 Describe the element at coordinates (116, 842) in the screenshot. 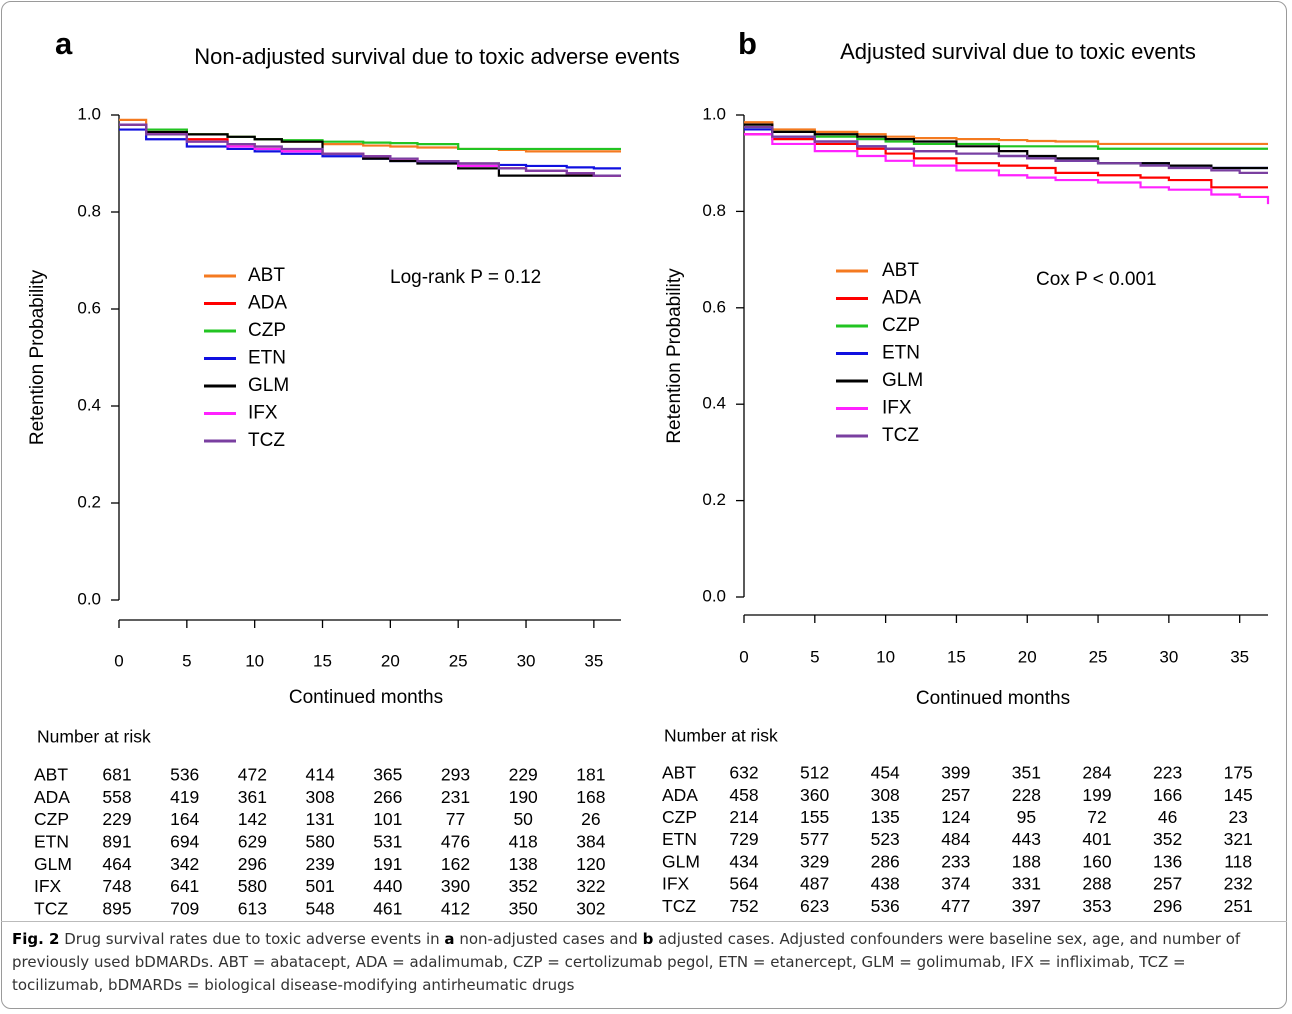

I see `risk-count: 891` at that location.